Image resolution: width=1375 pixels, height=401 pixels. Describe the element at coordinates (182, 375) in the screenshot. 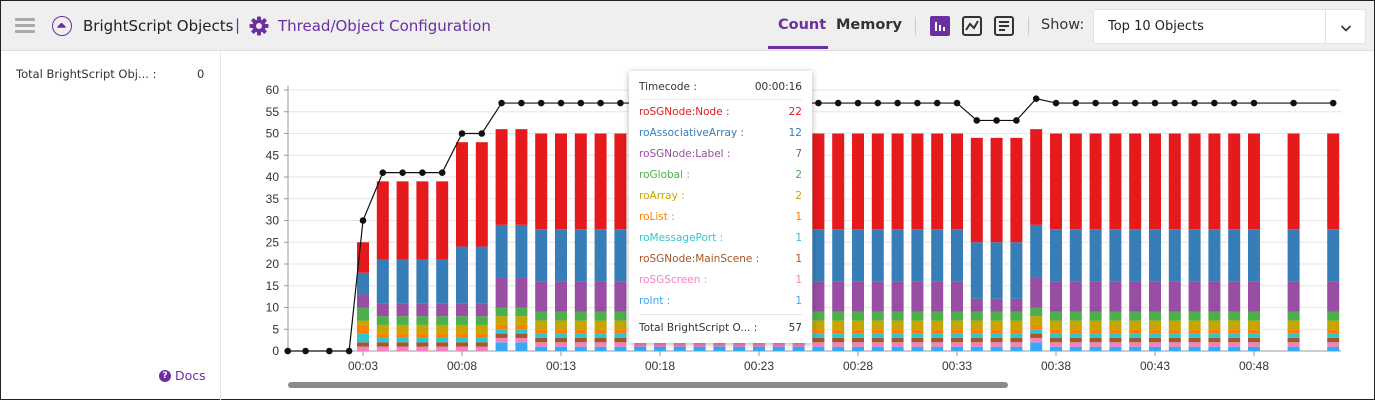

I see `docs-link: ? Docs` at that location.